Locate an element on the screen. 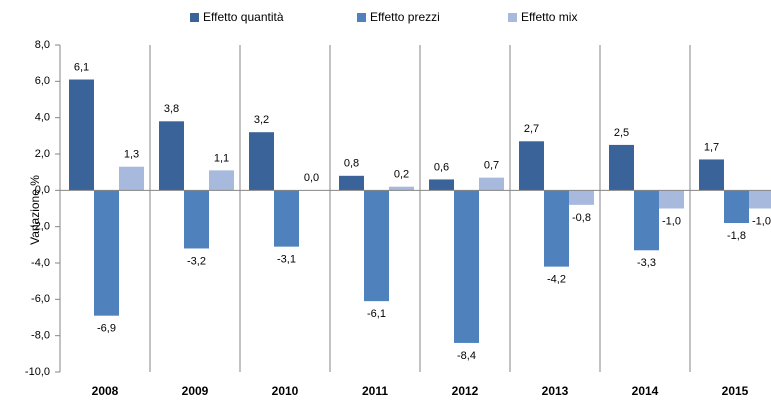 This screenshot has height=400, width=771. y-tick-label: 0,0 is located at coordinates (42, 190).